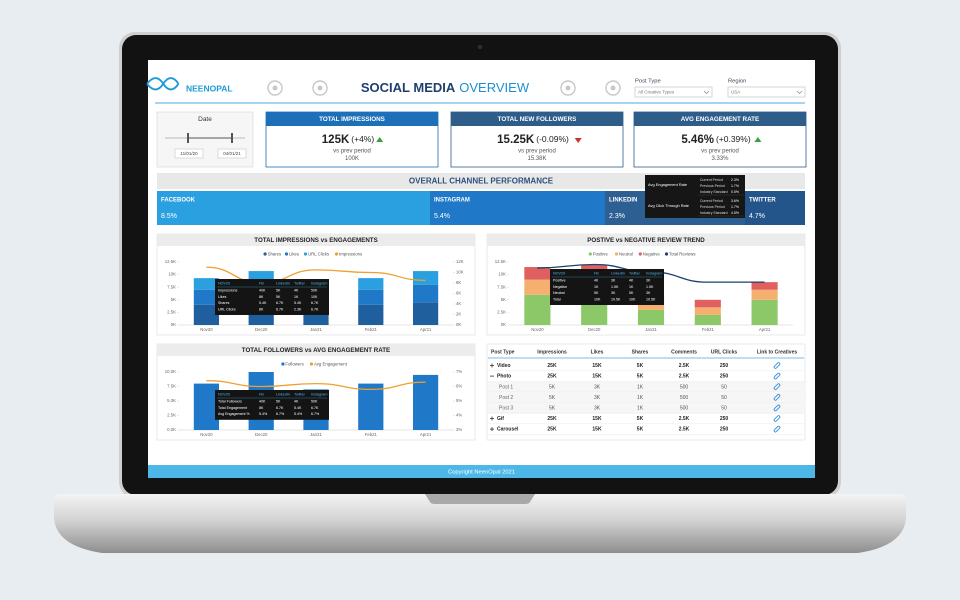 The width and height of the screenshot is (960, 600). I want to click on tooltip-header: Twitter, so click(300, 283).